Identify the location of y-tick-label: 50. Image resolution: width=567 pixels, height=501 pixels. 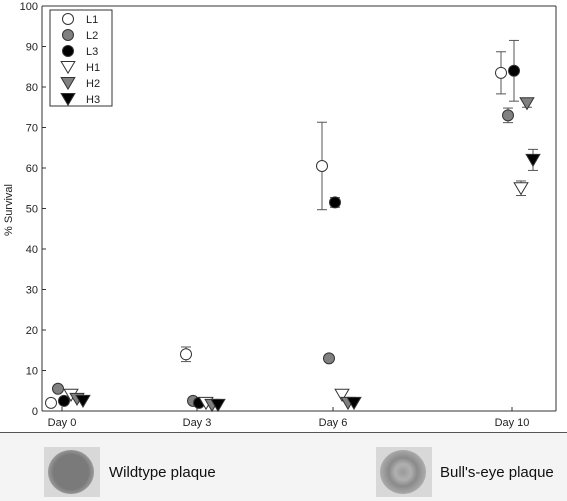
(32, 210).